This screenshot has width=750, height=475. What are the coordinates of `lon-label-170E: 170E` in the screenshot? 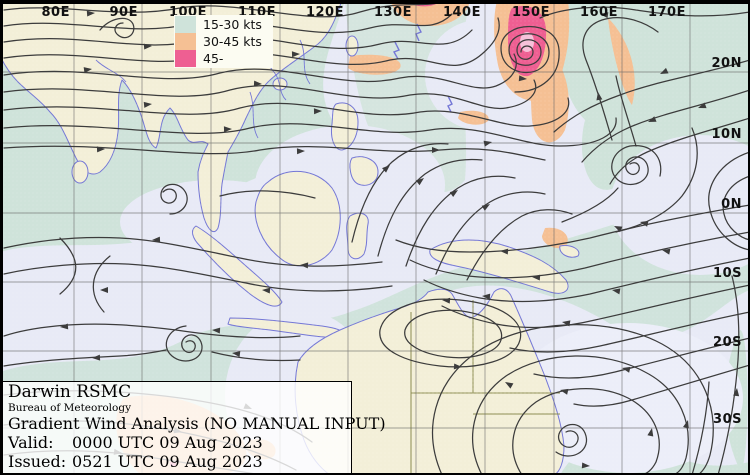 It's located at (666, 12).